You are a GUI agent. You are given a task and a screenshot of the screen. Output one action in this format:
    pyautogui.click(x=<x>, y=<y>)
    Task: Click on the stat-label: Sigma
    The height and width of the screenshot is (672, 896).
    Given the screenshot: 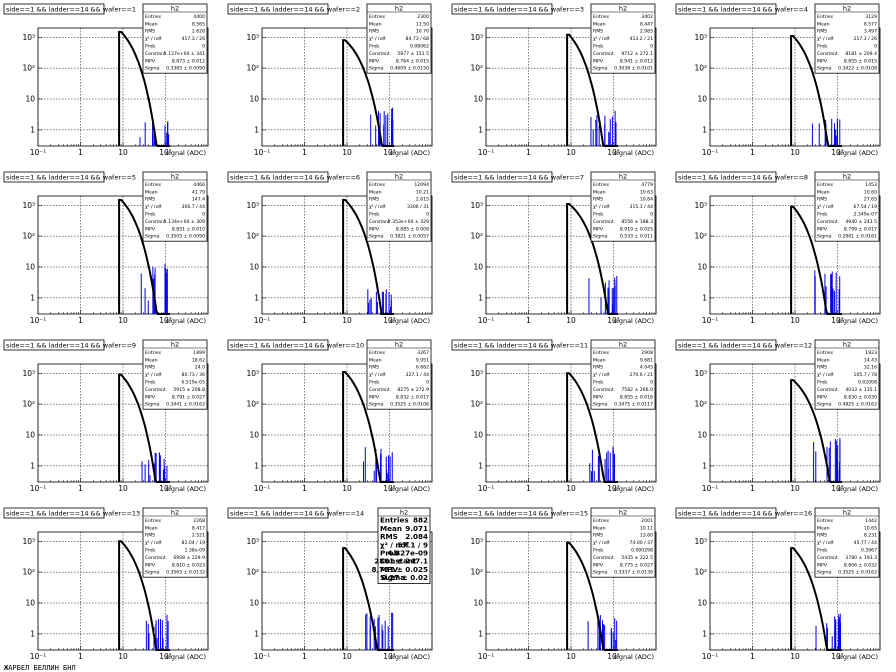 What is the action you would take?
    pyautogui.click(x=152, y=573)
    